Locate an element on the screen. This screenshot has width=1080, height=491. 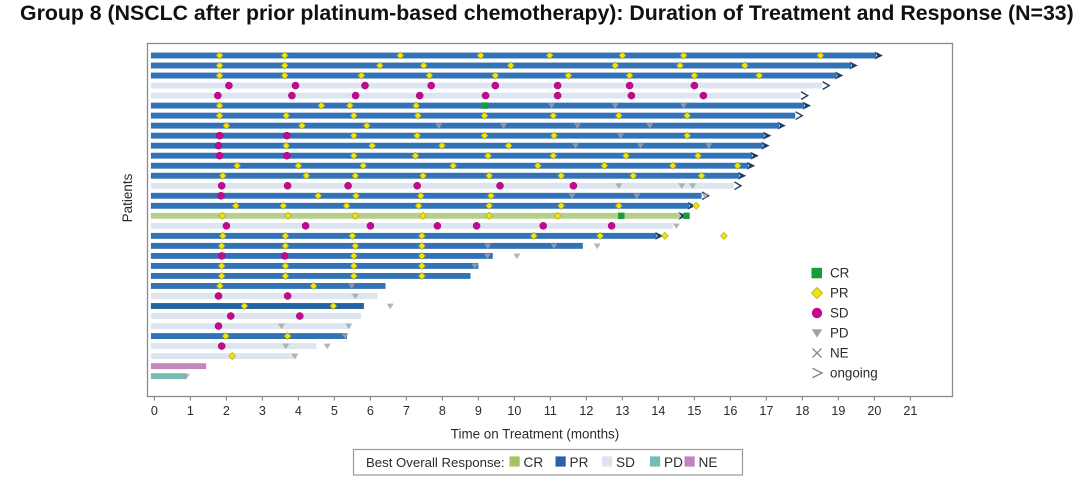
svg-text: 11 is located at coordinates (550, 411).